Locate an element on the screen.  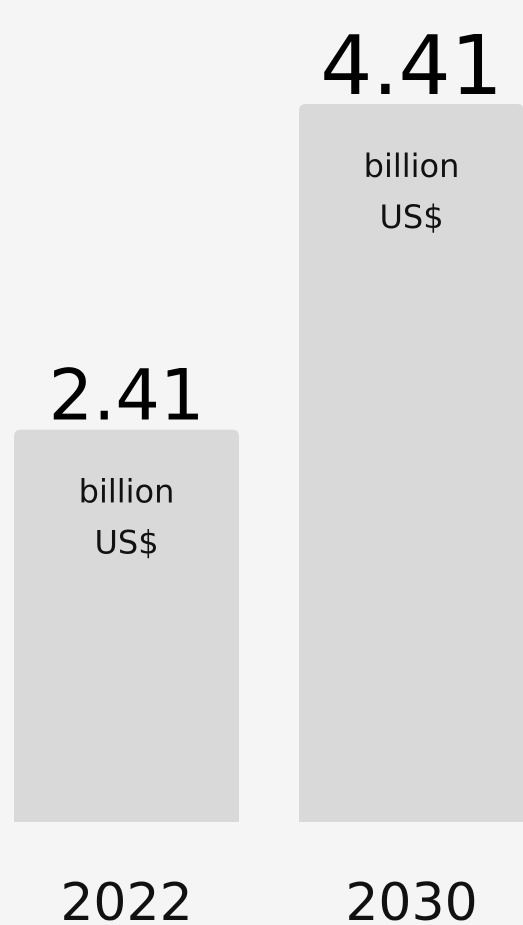
unit-label-billion-2022: billion is located at coordinates (127, 492).